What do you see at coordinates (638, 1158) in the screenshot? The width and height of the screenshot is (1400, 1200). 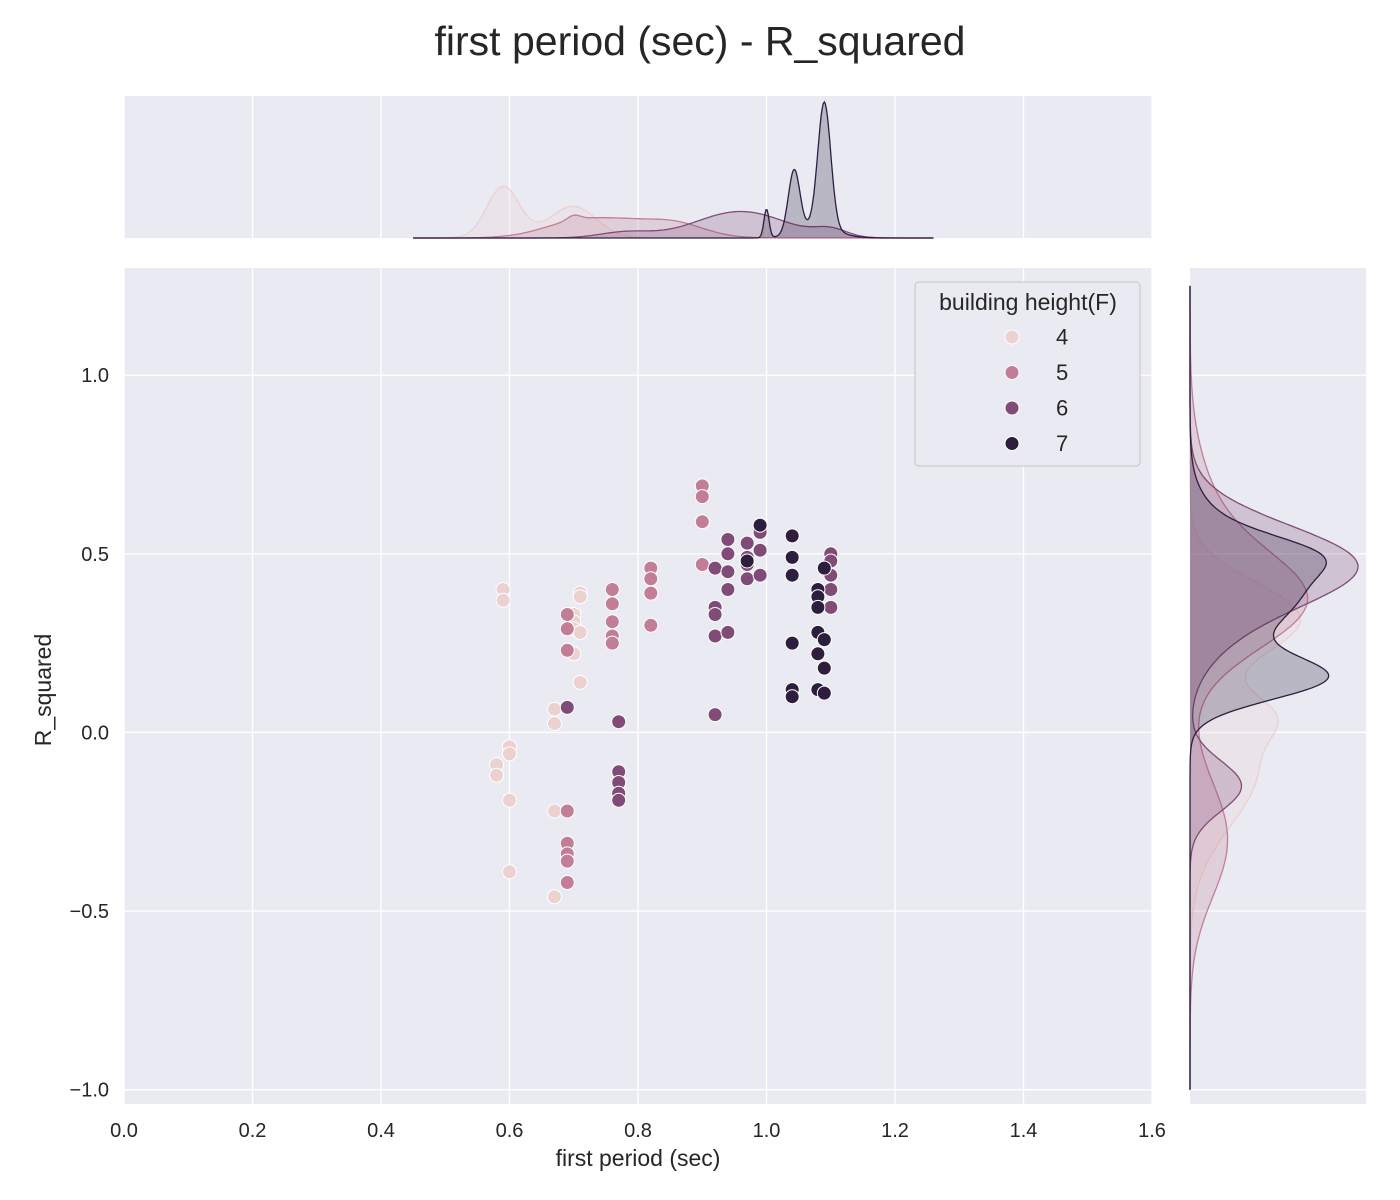 I see `x-axis-label: first period (sec)` at bounding box center [638, 1158].